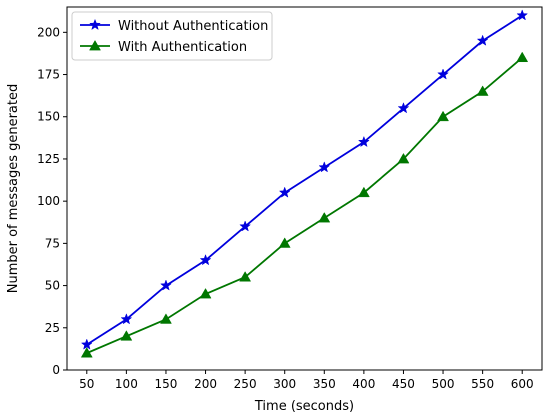 The height and width of the screenshot is (418, 550). What do you see at coordinates (48, 201) in the screenshot?
I see `y-tick-label: 100` at bounding box center [48, 201].